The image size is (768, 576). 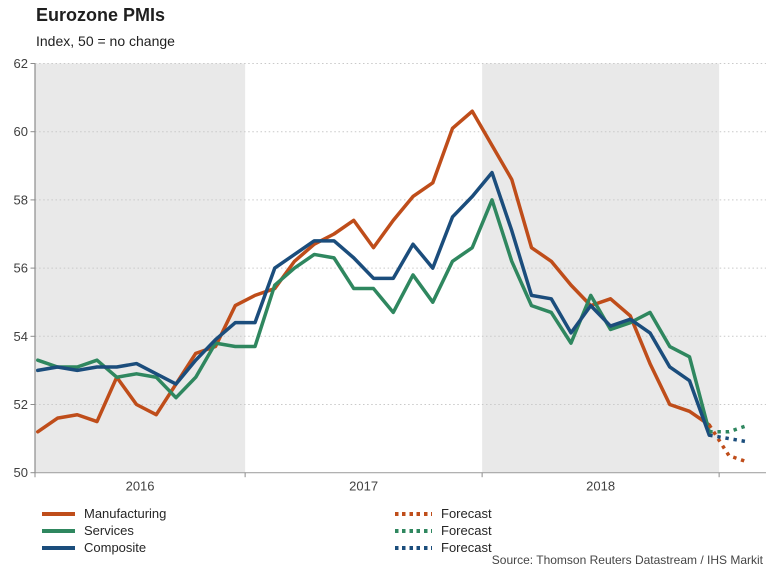 What do you see at coordinates (21, 472) in the screenshot?
I see `svg-text: 50` at bounding box center [21, 472].